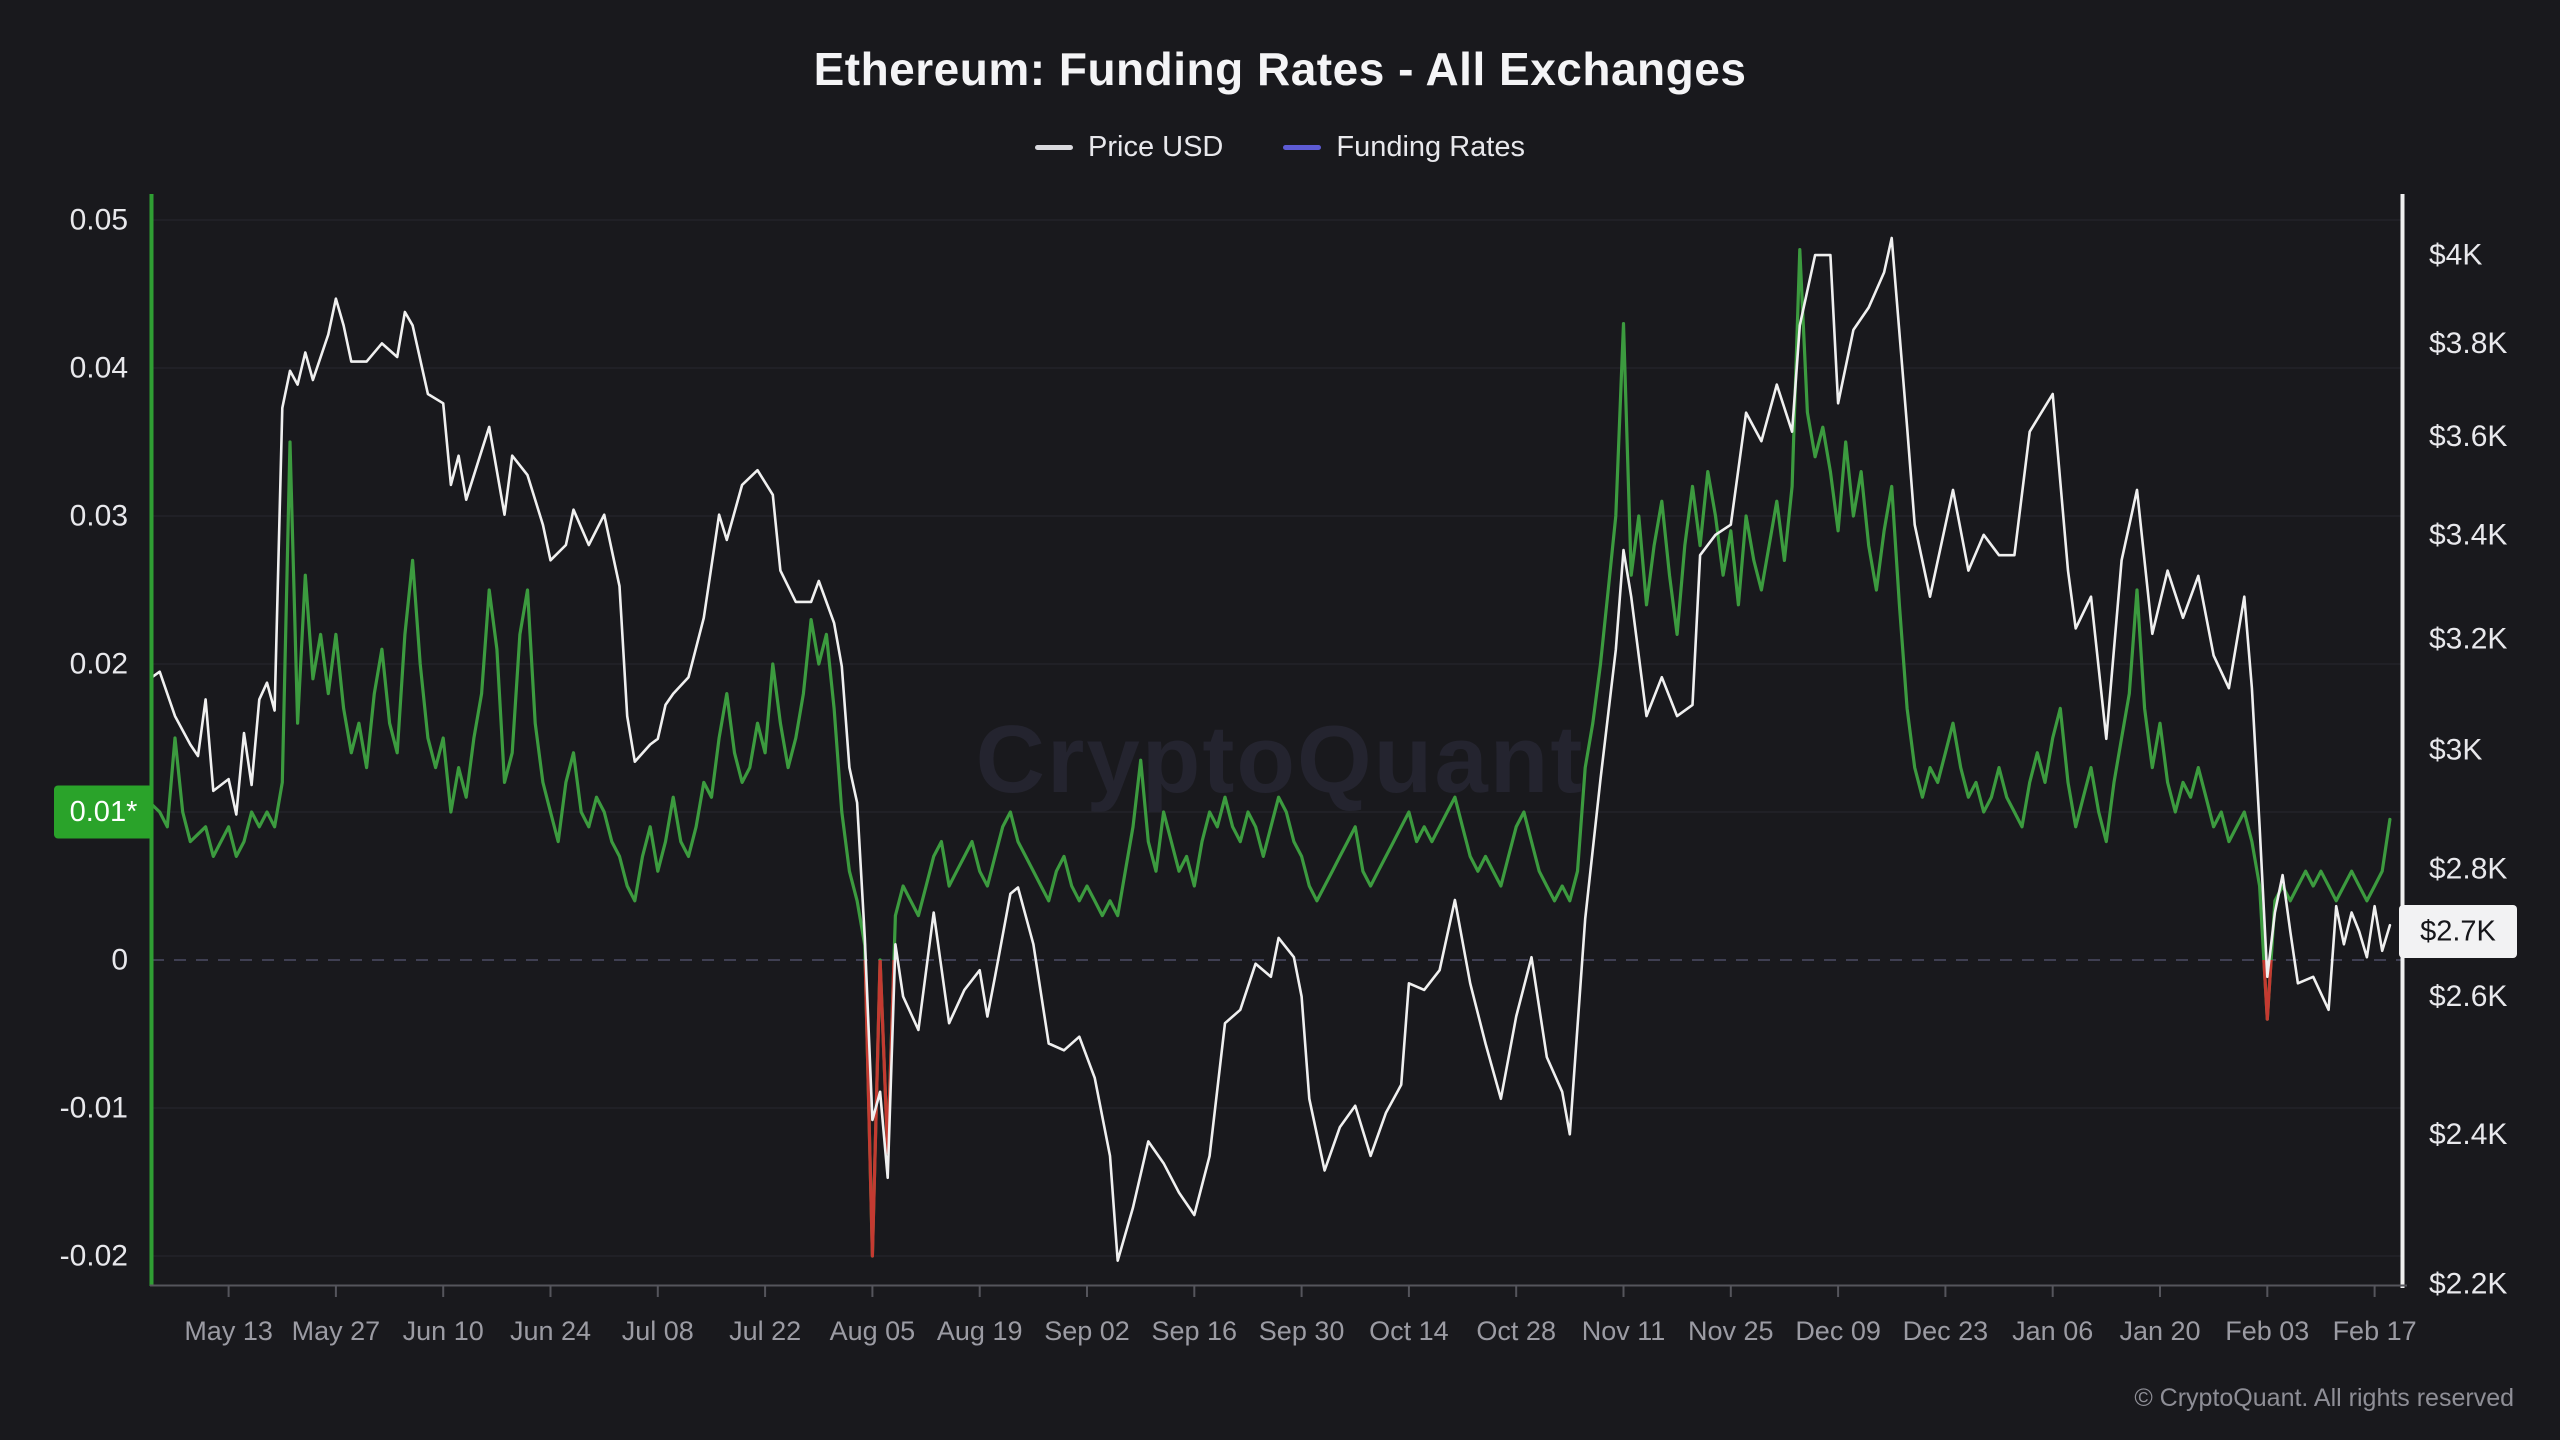 The height and width of the screenshot is (1440, 2560). What do you see at coordinates (1156, 147) in the screenshot?
I see `legend-label-price: Price USD` at bounding box center [1156, 147].